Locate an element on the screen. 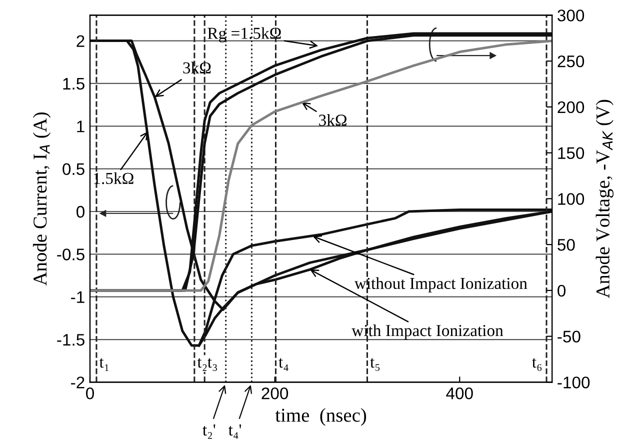 This screenshot has width=636, height=447. annotation: Rg =1.5kΩ is located at coordinates (244, 34).